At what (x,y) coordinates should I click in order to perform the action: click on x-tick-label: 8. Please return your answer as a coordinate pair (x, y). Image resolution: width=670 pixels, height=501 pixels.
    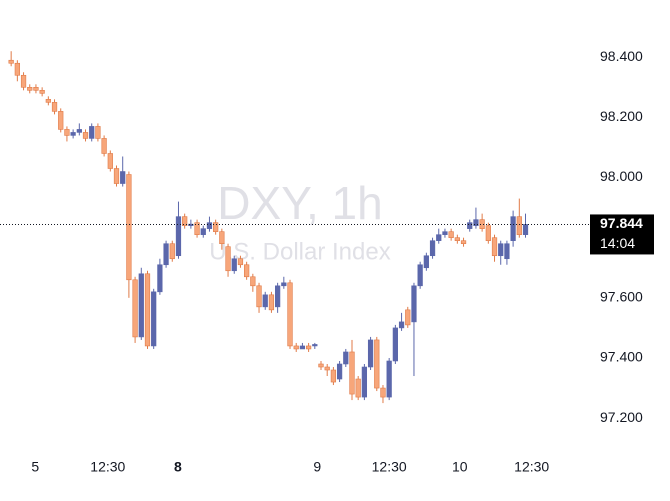
    Looking at the image, I should click on (178, 467).